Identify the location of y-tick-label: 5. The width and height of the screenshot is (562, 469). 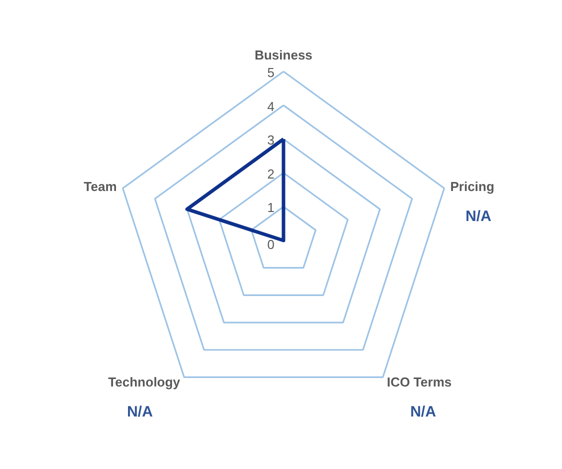
(271, 72).